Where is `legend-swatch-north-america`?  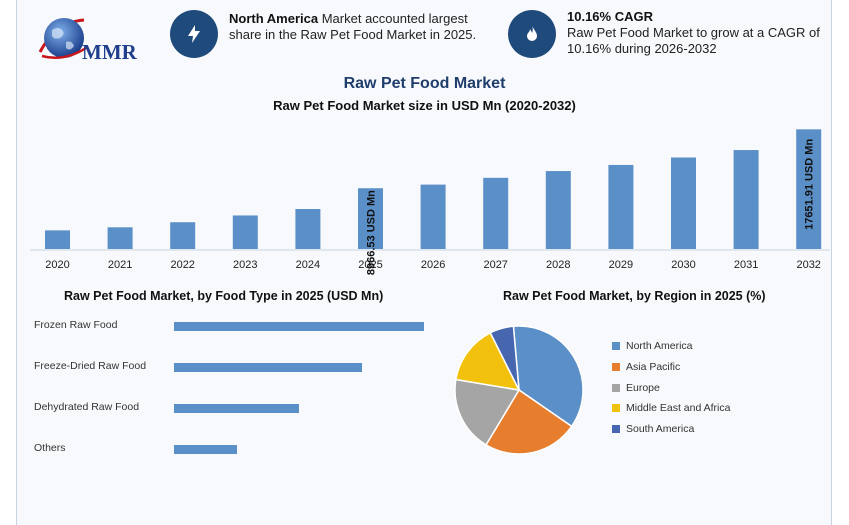
legend-swatch-north-america is located at coordinates (616, 346).